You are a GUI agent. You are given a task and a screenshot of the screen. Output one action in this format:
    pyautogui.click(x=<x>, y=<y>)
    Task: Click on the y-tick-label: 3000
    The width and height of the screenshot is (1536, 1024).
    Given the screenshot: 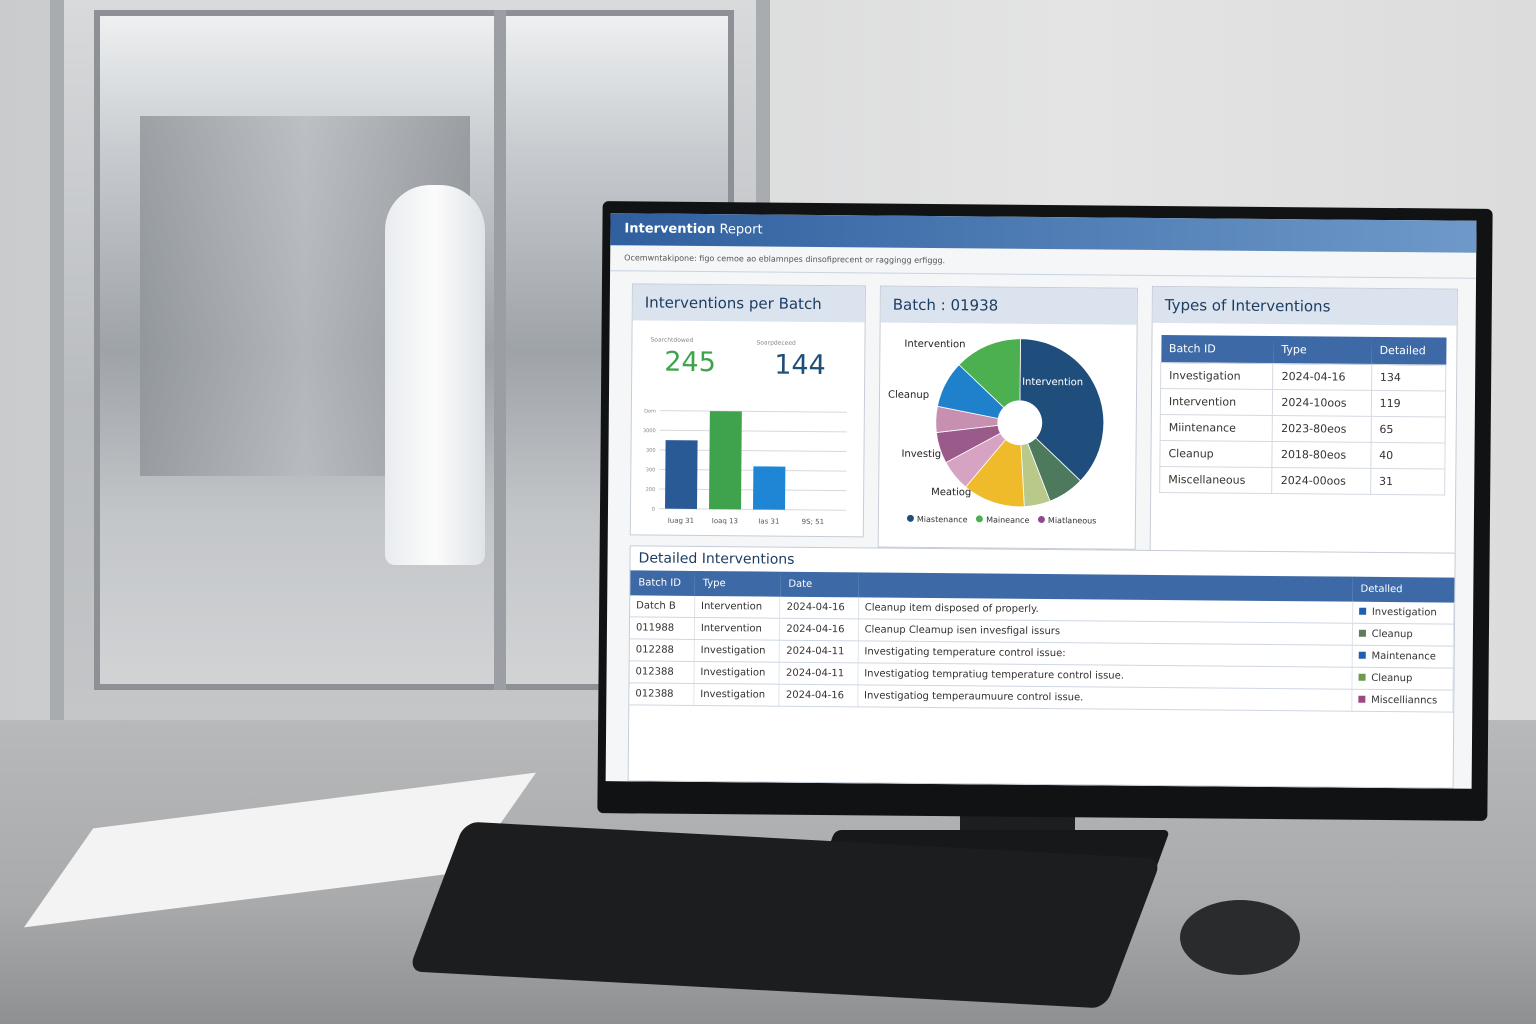 What is the action you would take?
    pyautogui.click(x=649, y=431)
    